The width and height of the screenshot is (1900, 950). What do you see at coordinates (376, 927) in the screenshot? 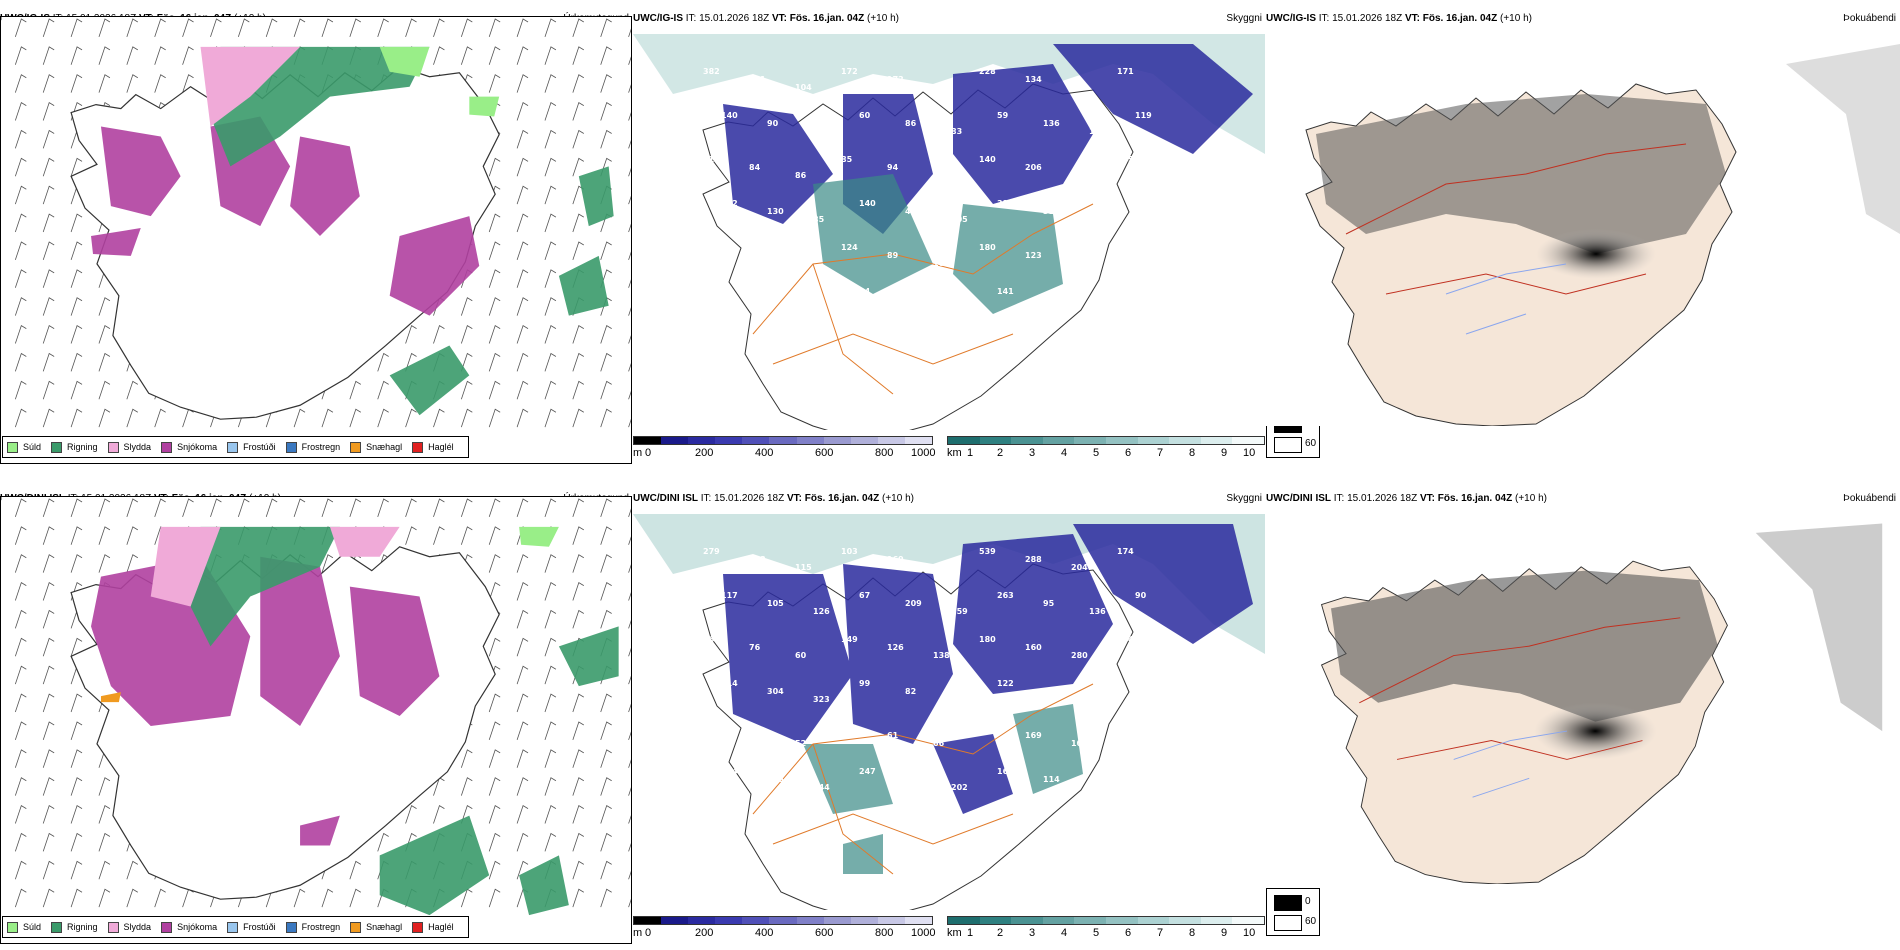
I see `legend-item: Snæhagl` at bounding box center [376, 927].